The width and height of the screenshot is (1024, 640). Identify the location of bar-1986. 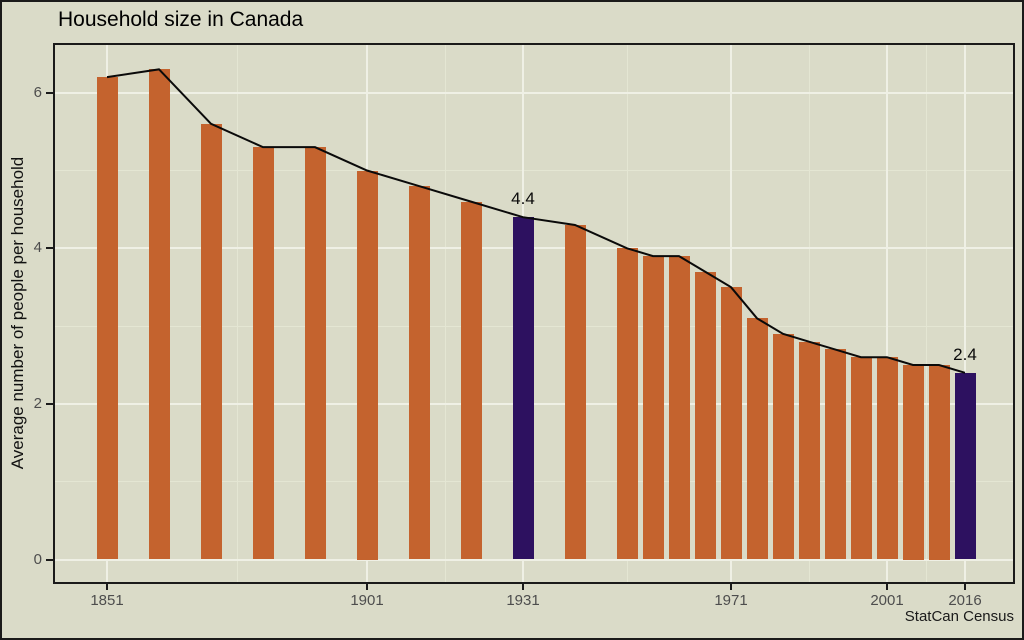
(809, 450).